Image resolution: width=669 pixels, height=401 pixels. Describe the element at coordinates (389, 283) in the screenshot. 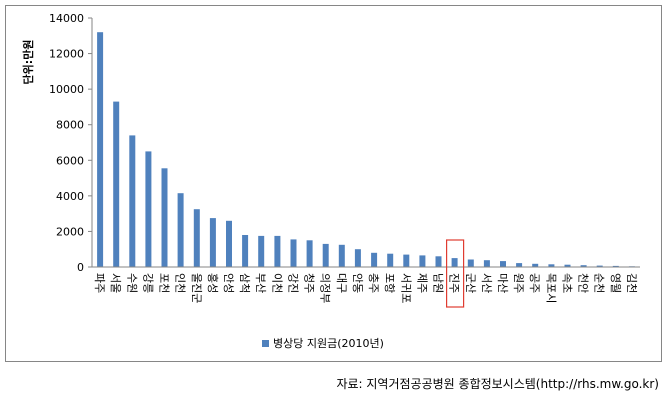

I see `x-tick-label: 포항` at that location.